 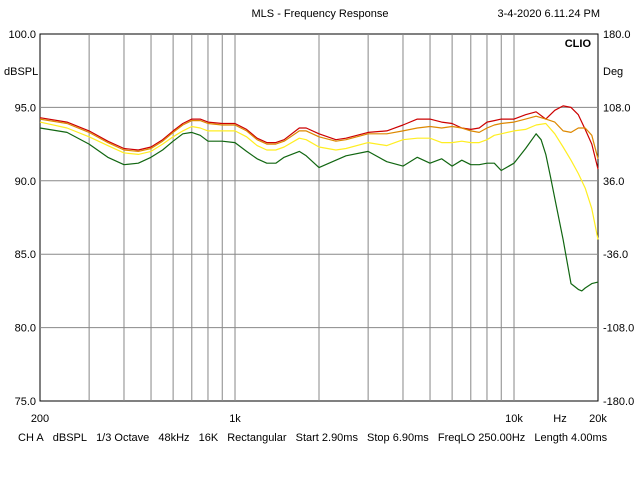 What do you see at coordinates (618, 329) in the screenshot?
I see `y2-tick-label: -108.0` at bounding box center [618, 329].